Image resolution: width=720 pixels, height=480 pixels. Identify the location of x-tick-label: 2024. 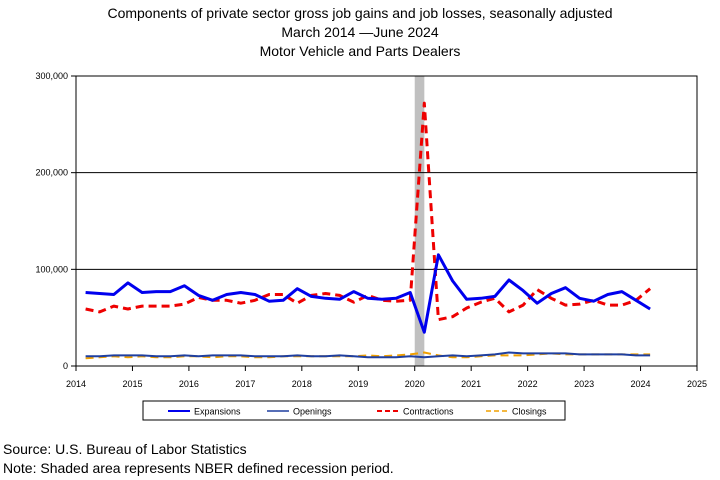
(641, 384).